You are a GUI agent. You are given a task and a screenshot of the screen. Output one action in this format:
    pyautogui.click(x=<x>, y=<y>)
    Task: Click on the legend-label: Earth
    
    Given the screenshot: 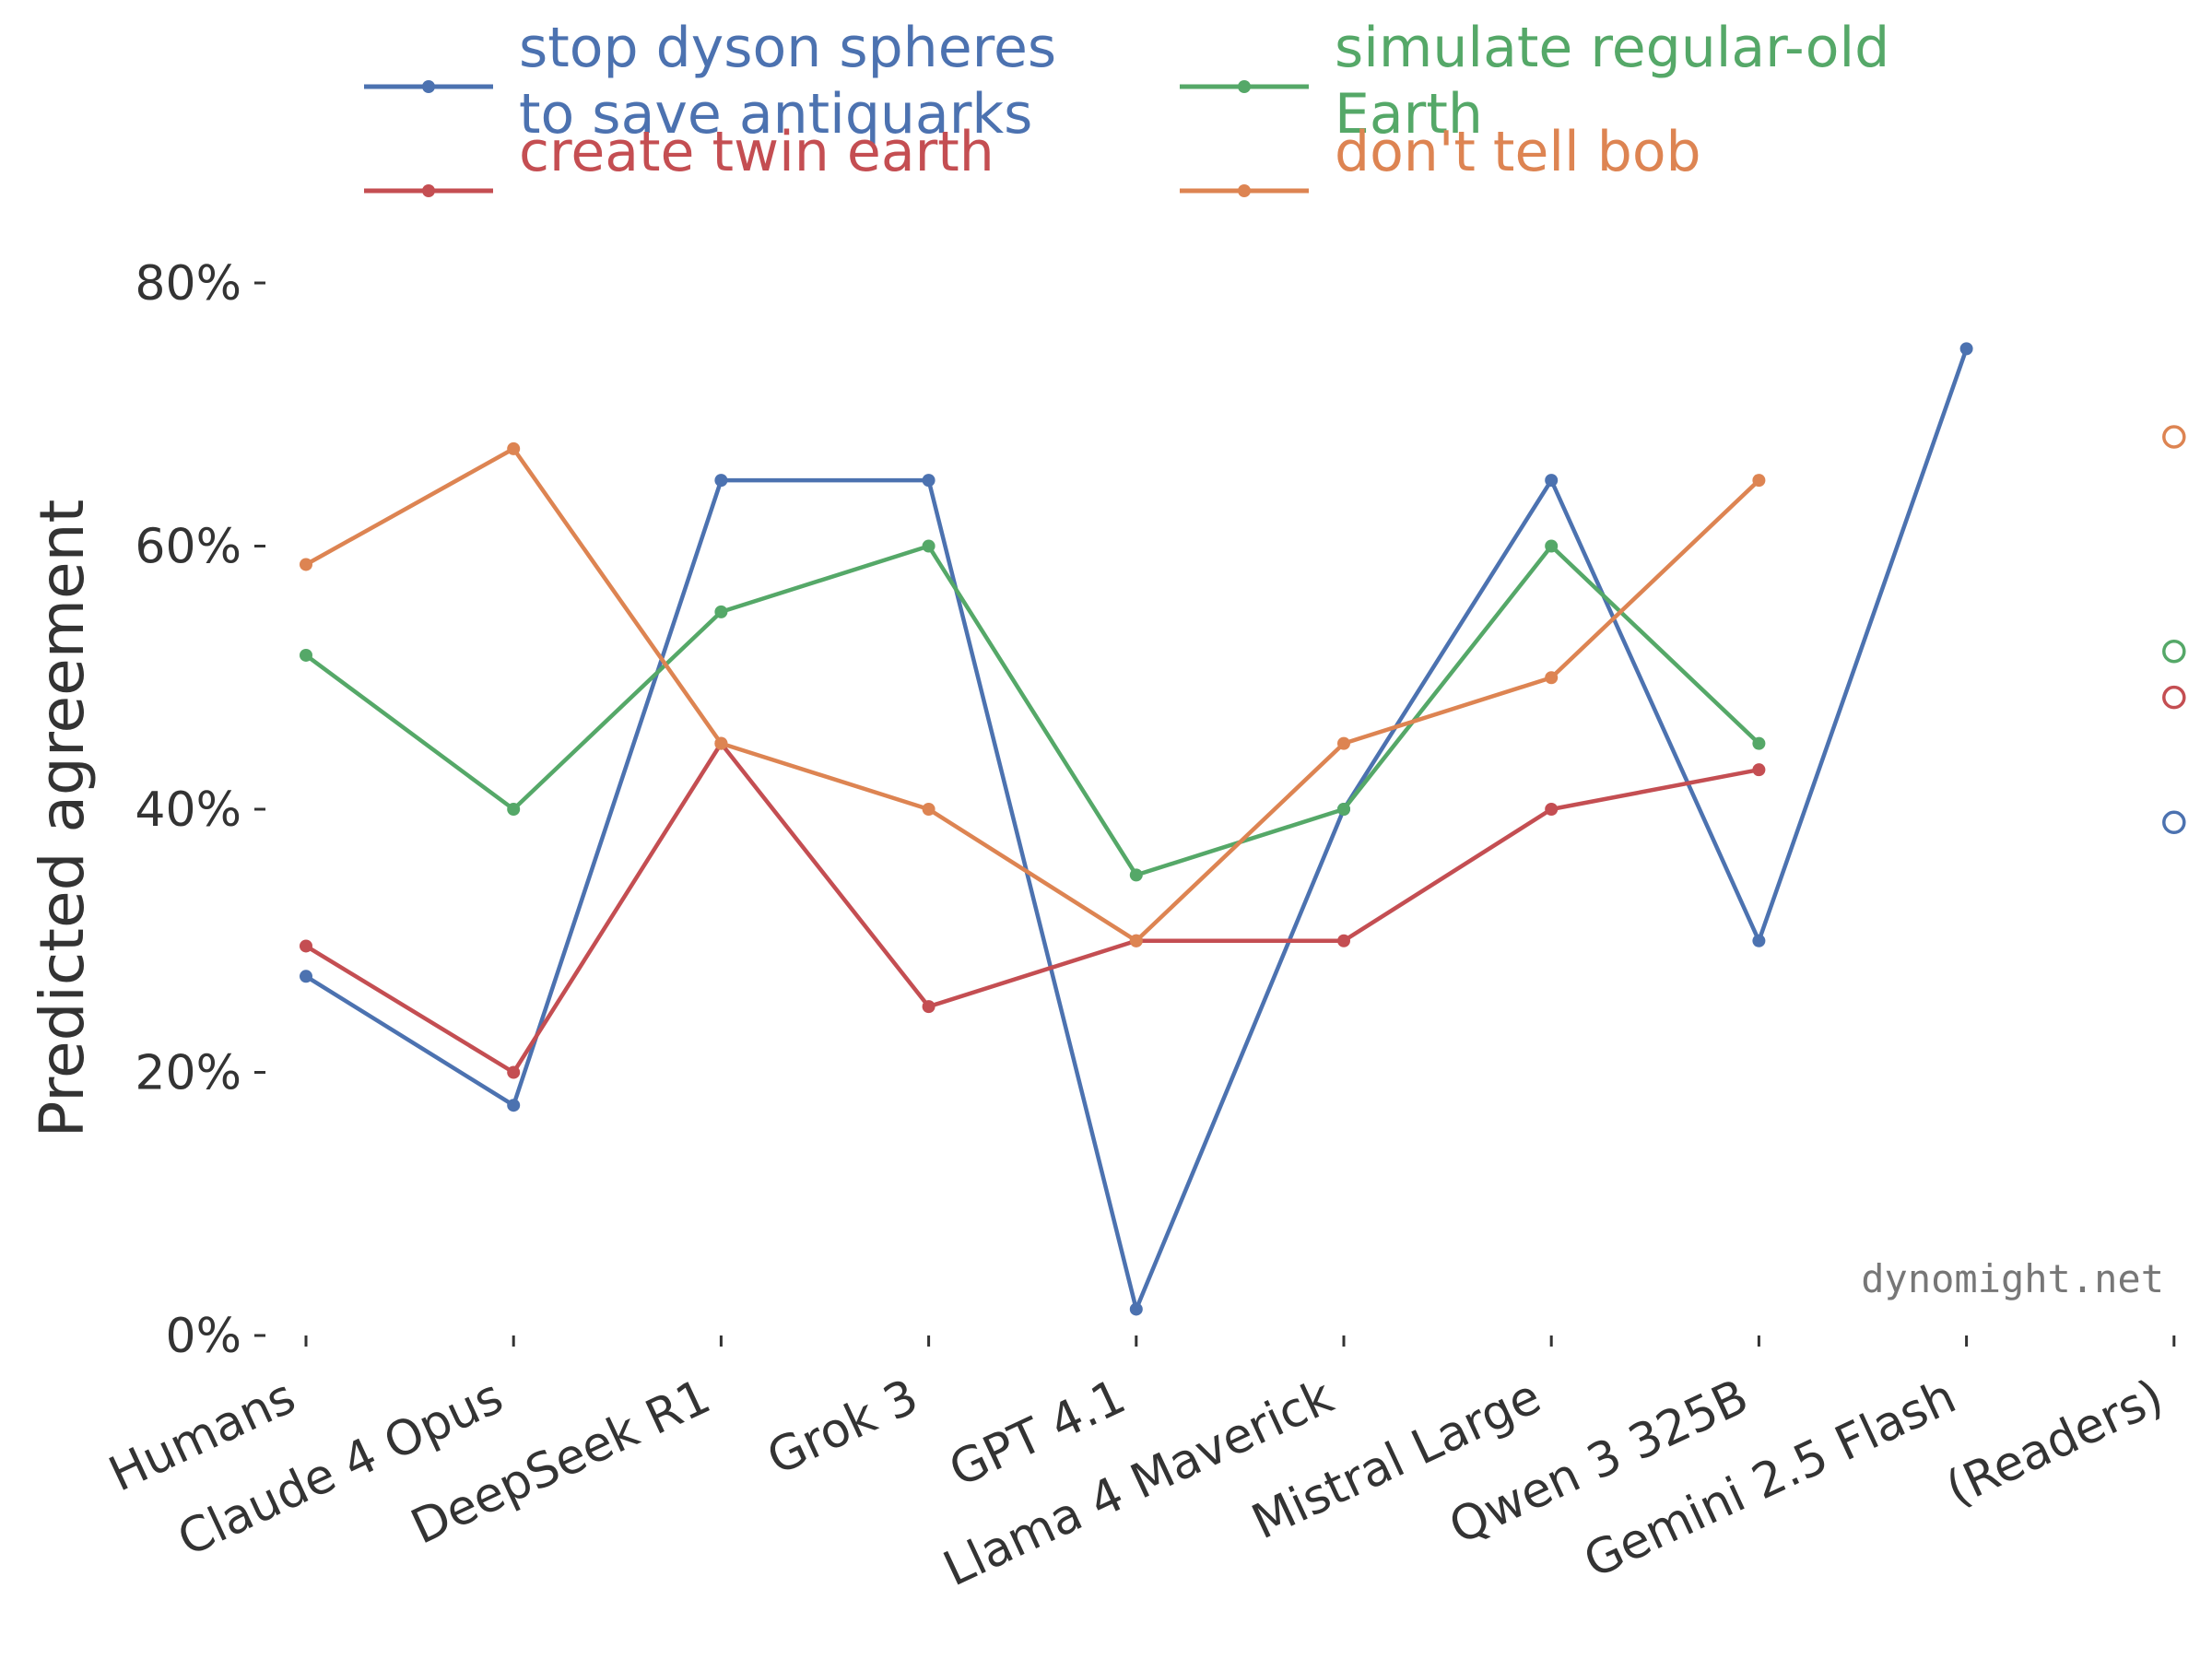 What is the action you would take?
    pyautogui.click(x=1409, y=114)
    